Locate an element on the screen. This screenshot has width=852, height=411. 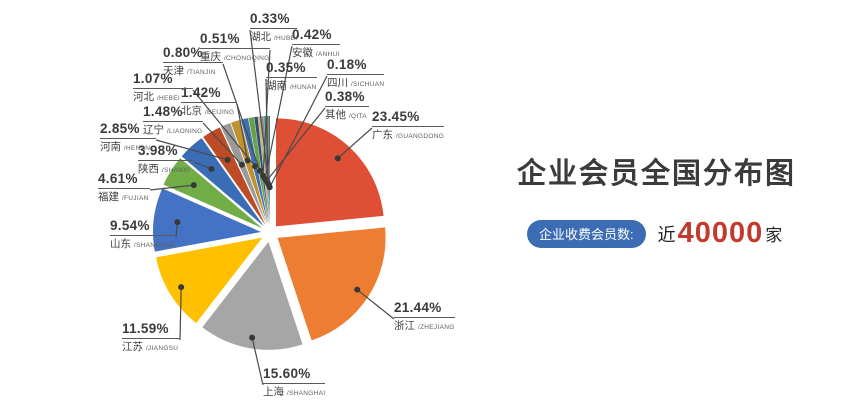
pie-slice-beijing is located at coordinates (249, 172).